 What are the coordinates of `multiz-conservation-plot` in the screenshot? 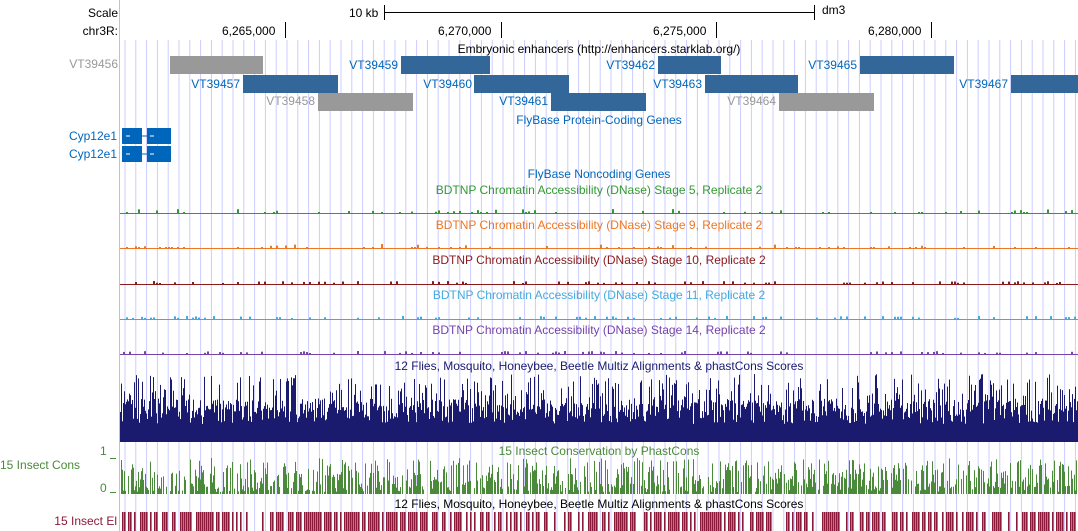 It's located at (599, 407).